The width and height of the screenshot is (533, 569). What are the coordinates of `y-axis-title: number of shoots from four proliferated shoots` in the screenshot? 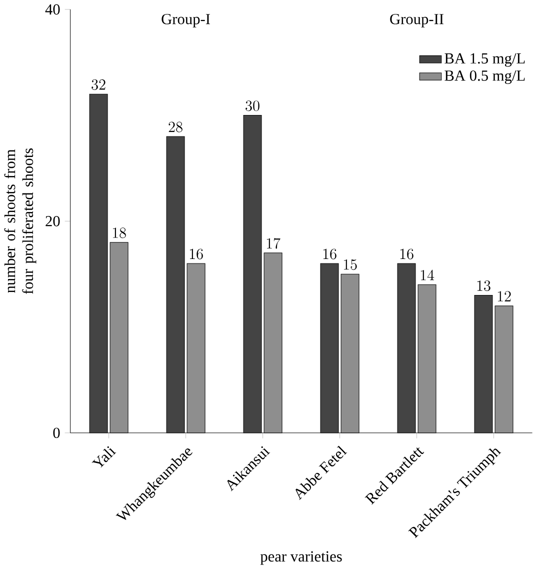 It's located at (20, 221).